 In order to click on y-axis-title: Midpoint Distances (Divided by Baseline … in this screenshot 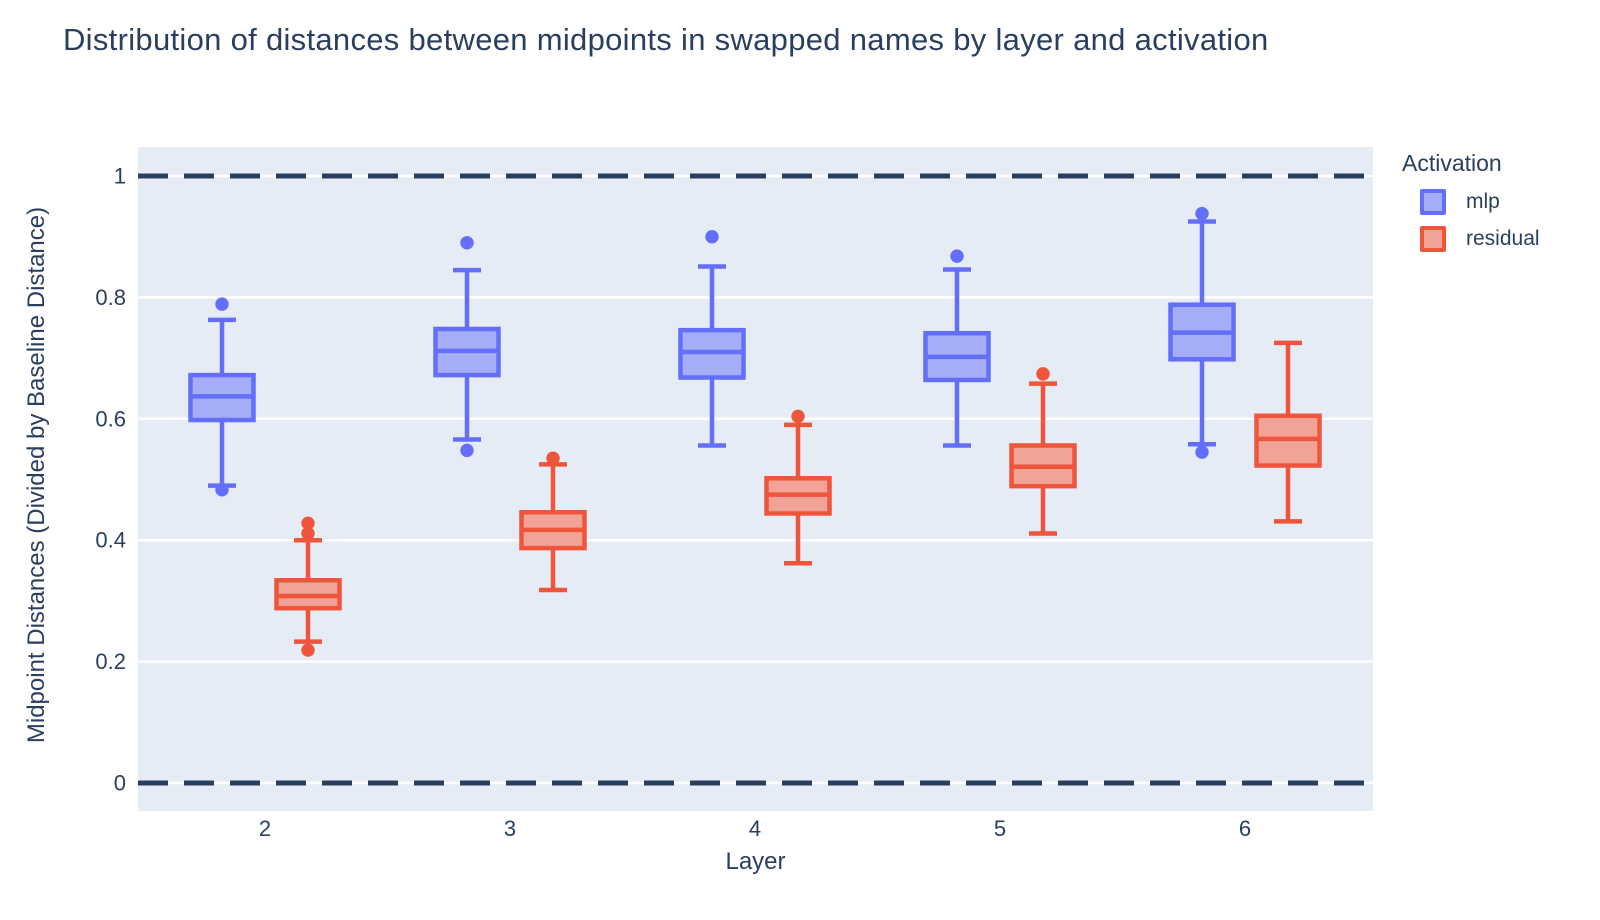, I will do `click(36, 475)`.